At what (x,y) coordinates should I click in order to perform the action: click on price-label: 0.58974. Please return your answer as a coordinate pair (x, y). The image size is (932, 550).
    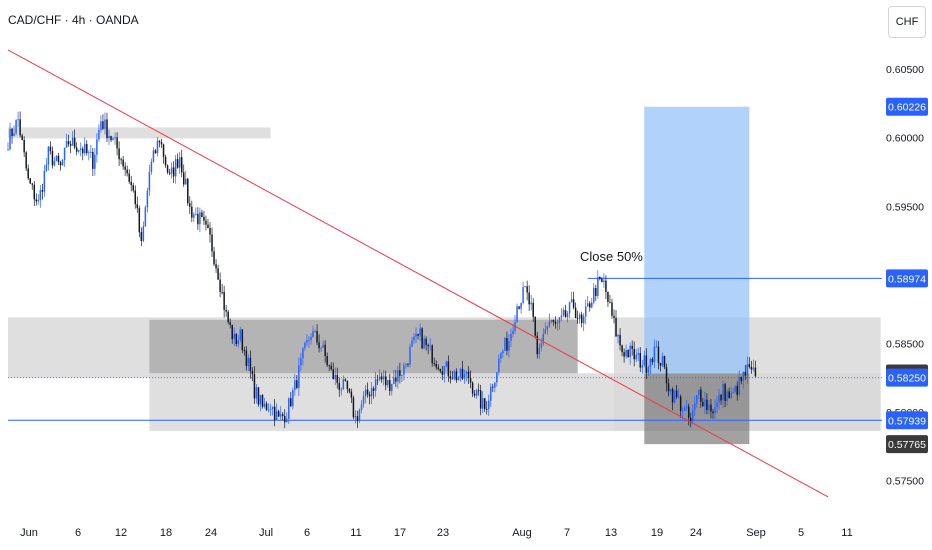
    Looking at the image, I should click on (907, 279).